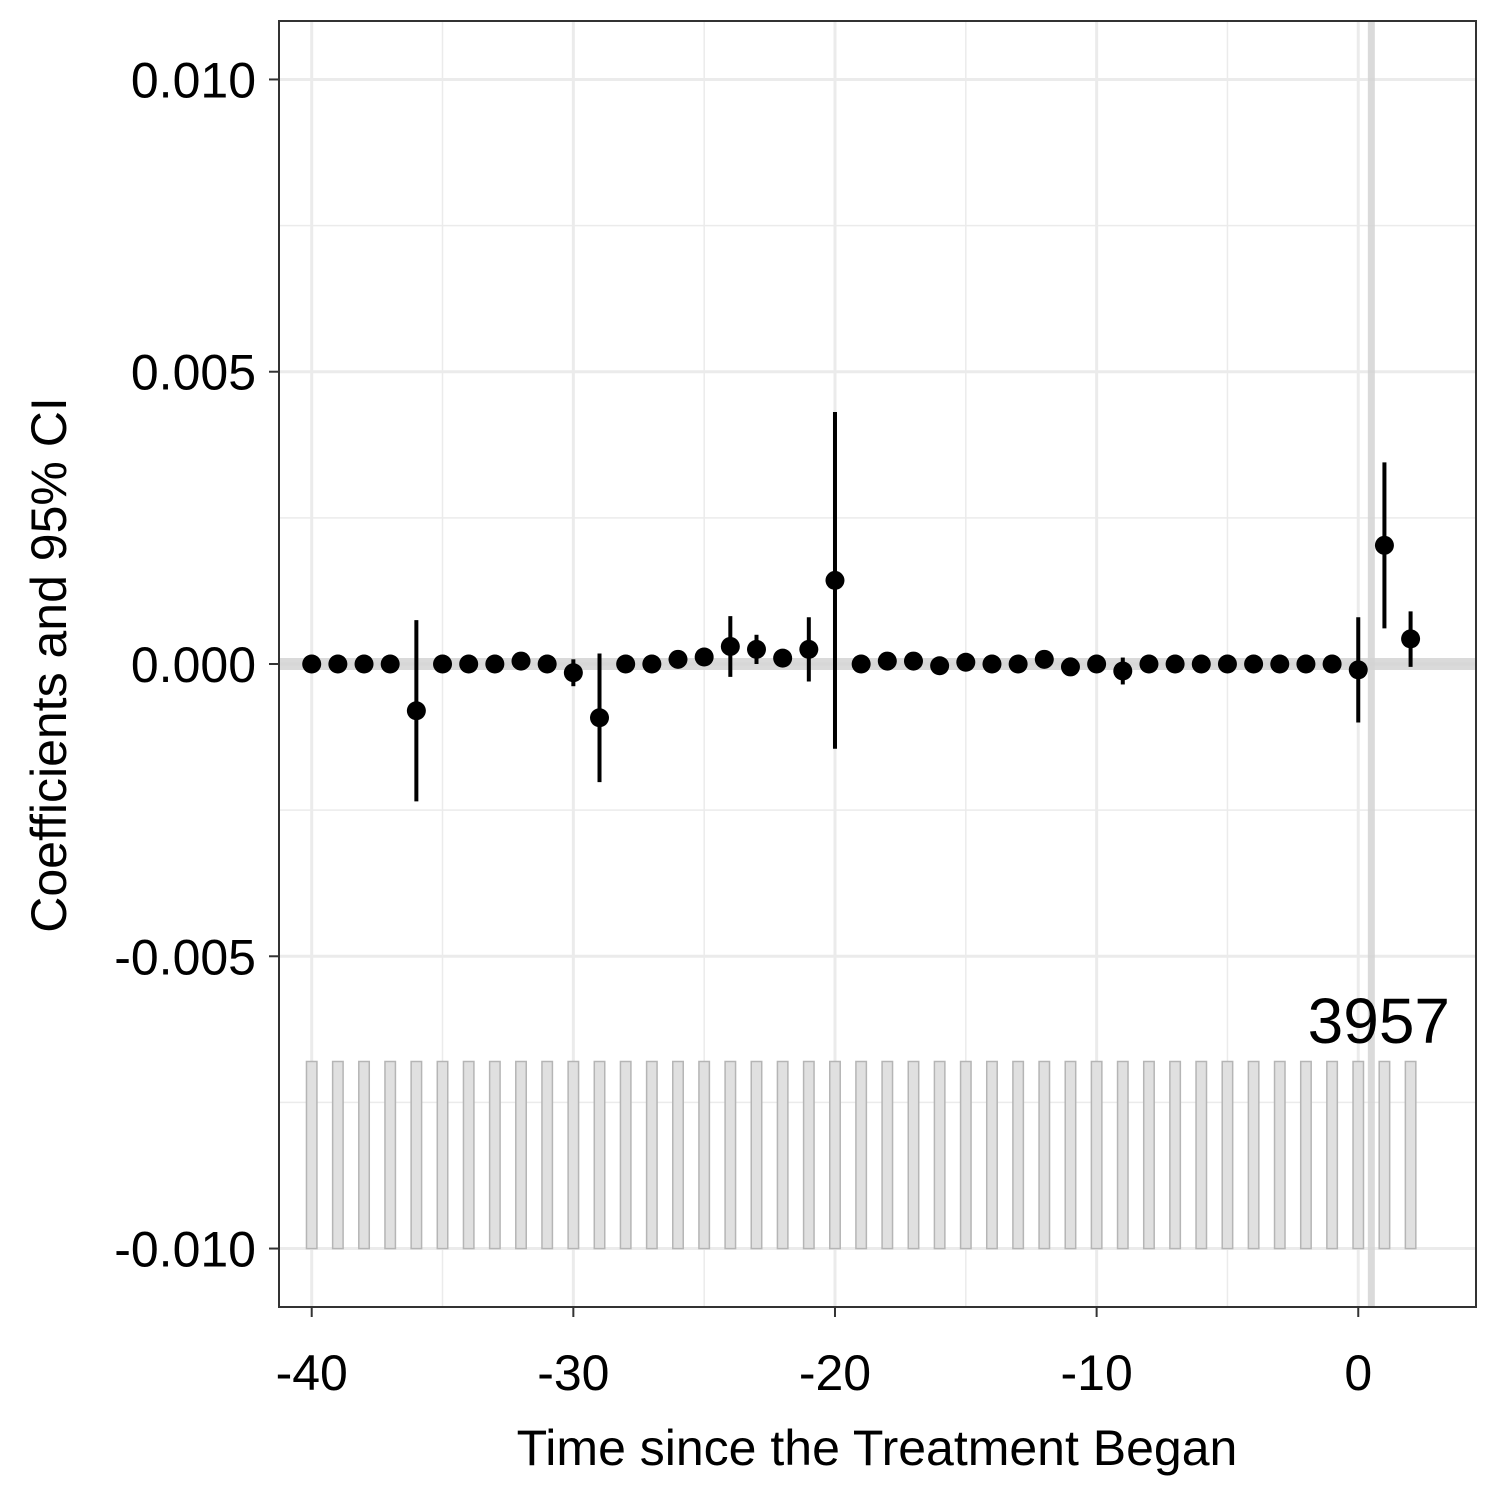  Describe the element at coordinates (835, 1373) in the screenshot. I see `x-tick-label: -20` at that location.